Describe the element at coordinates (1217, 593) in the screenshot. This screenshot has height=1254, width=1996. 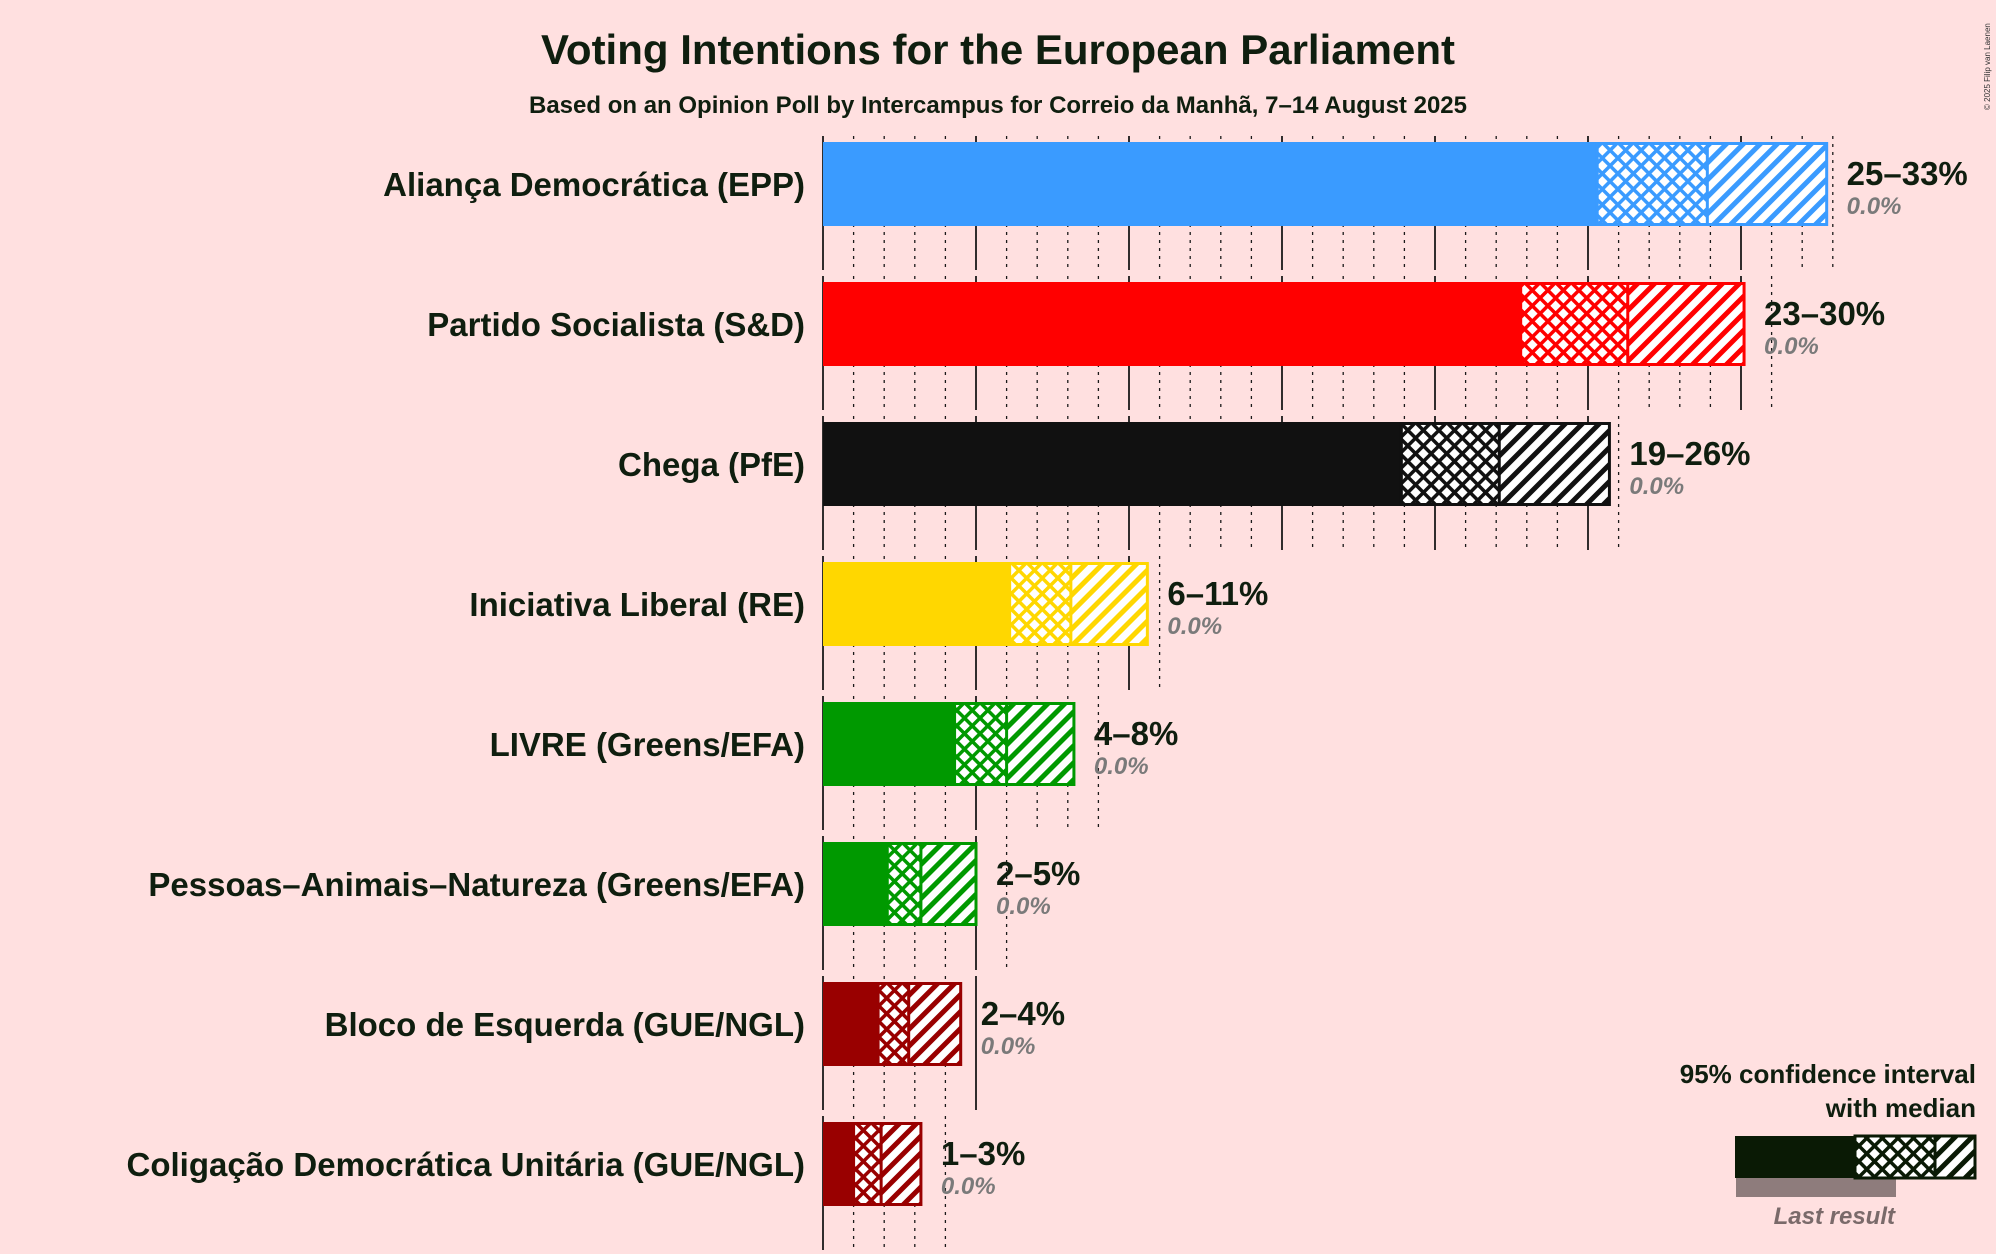
I see `range-label: 6–11%` at that location.